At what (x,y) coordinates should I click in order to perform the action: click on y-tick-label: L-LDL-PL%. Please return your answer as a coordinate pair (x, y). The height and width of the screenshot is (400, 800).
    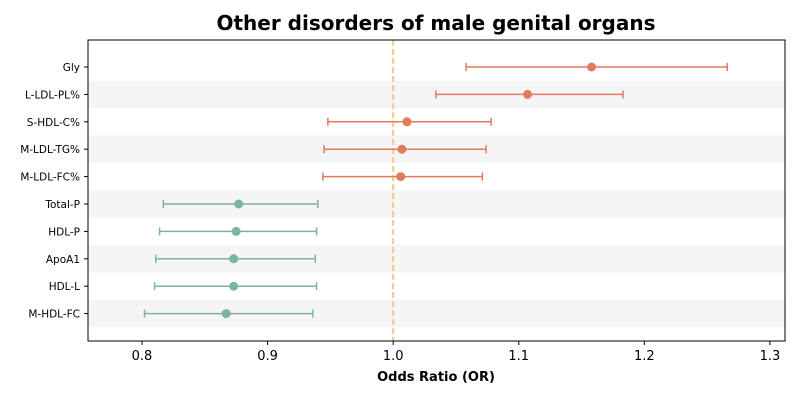
    Looking at the image, I should click on (52, 95).